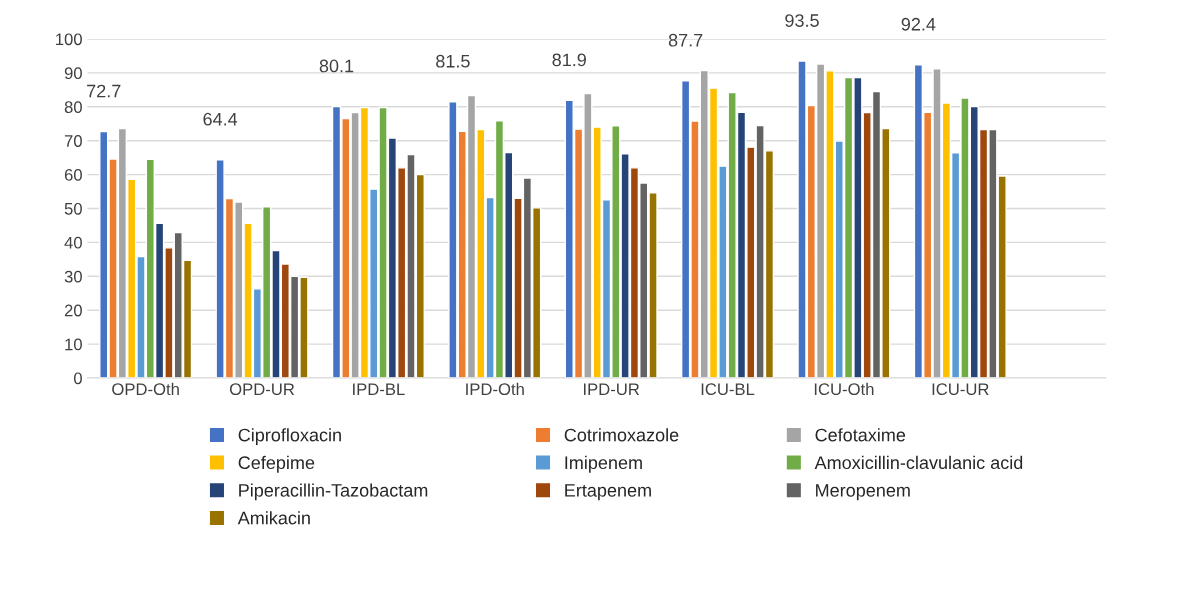 Image resolution: width=1198 pixels, height=600 pixels. Describe the element at coordinates (276, 464) in the screenshot. I see `legend-label: Cefepime` at that location.